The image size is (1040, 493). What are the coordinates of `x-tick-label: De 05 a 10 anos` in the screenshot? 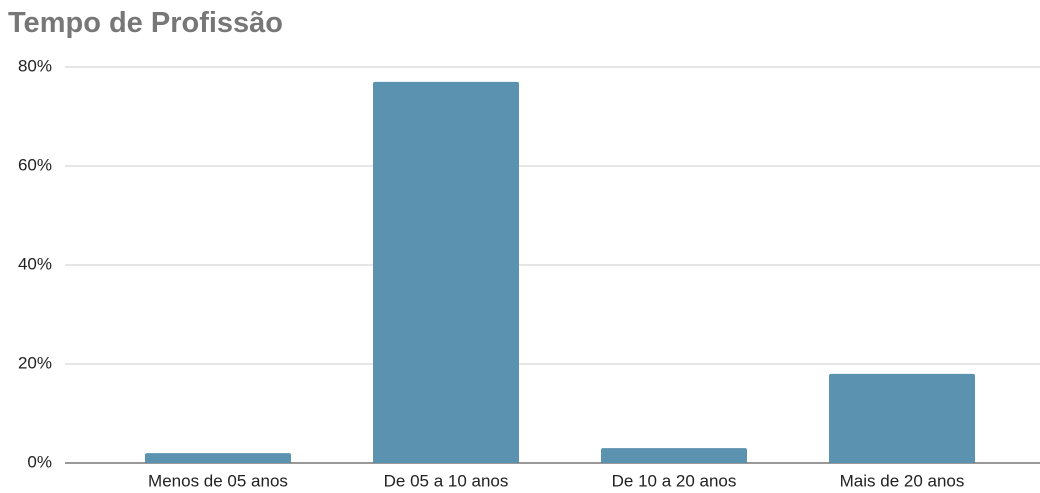 It's located at (446, 480).